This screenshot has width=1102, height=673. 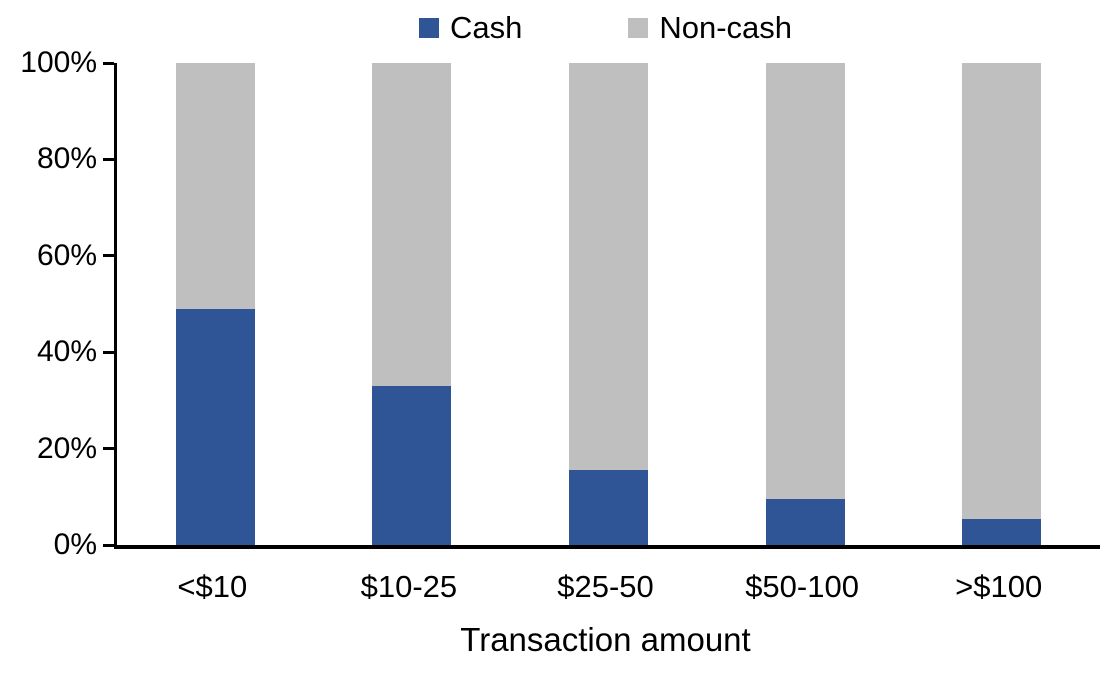 I want to click on bar-slot--100, so click(x=1001, y=304).